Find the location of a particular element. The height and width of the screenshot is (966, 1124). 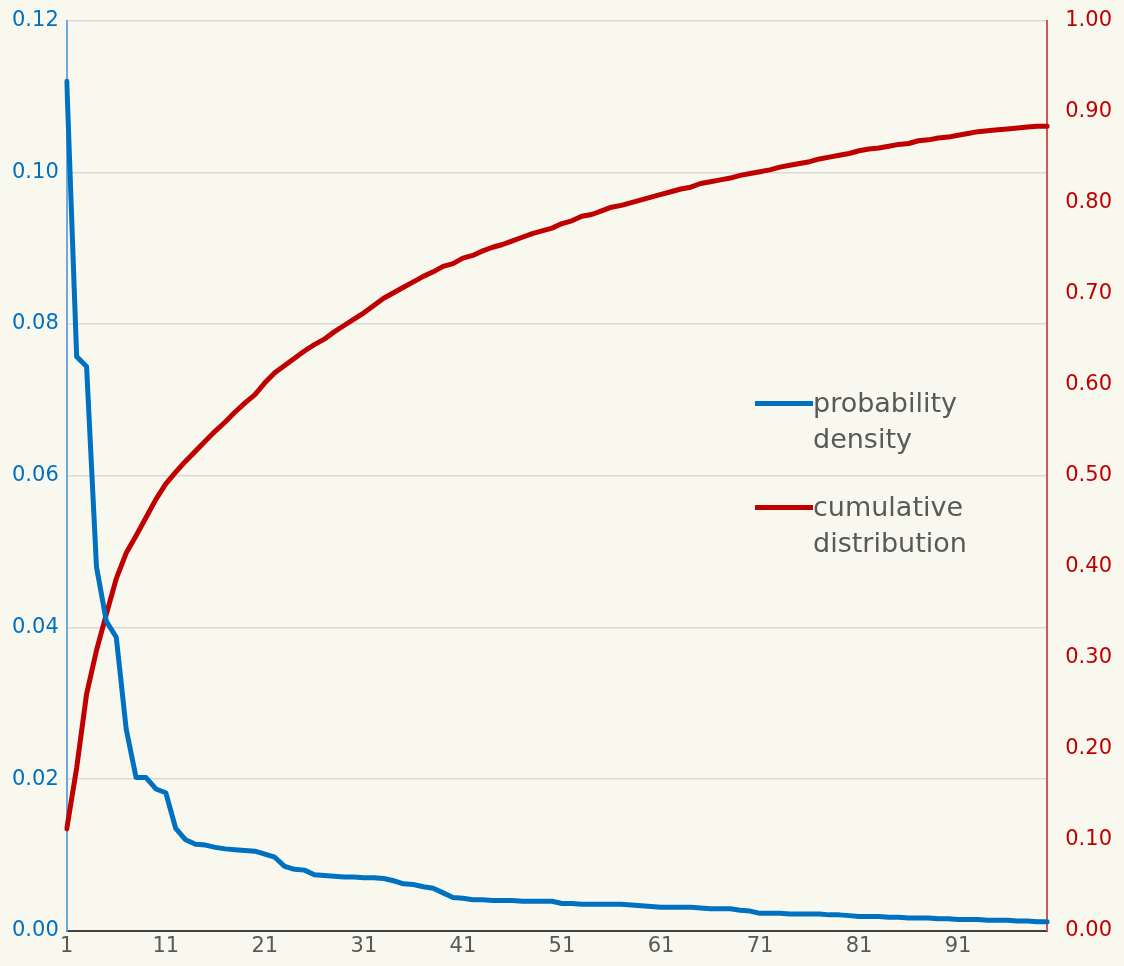

y-tick-label: 0.06 is located at coordinates (35, 474).